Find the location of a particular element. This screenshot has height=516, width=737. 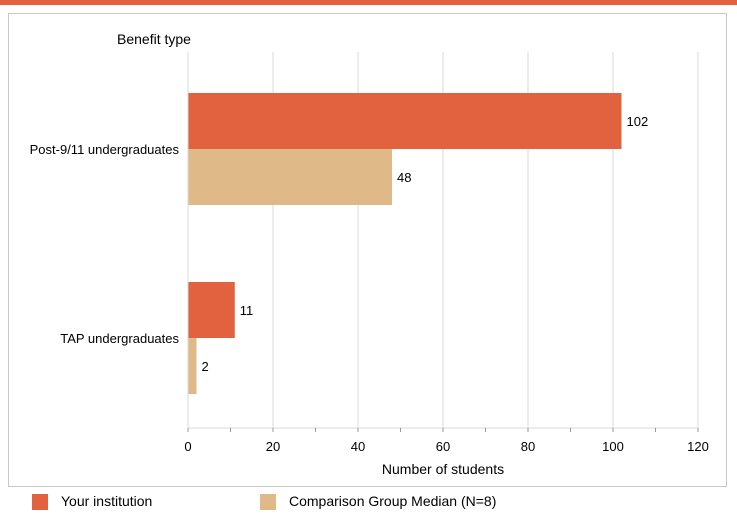

data-label-your-institution-0: 102 is located at coordinates (638, 121).